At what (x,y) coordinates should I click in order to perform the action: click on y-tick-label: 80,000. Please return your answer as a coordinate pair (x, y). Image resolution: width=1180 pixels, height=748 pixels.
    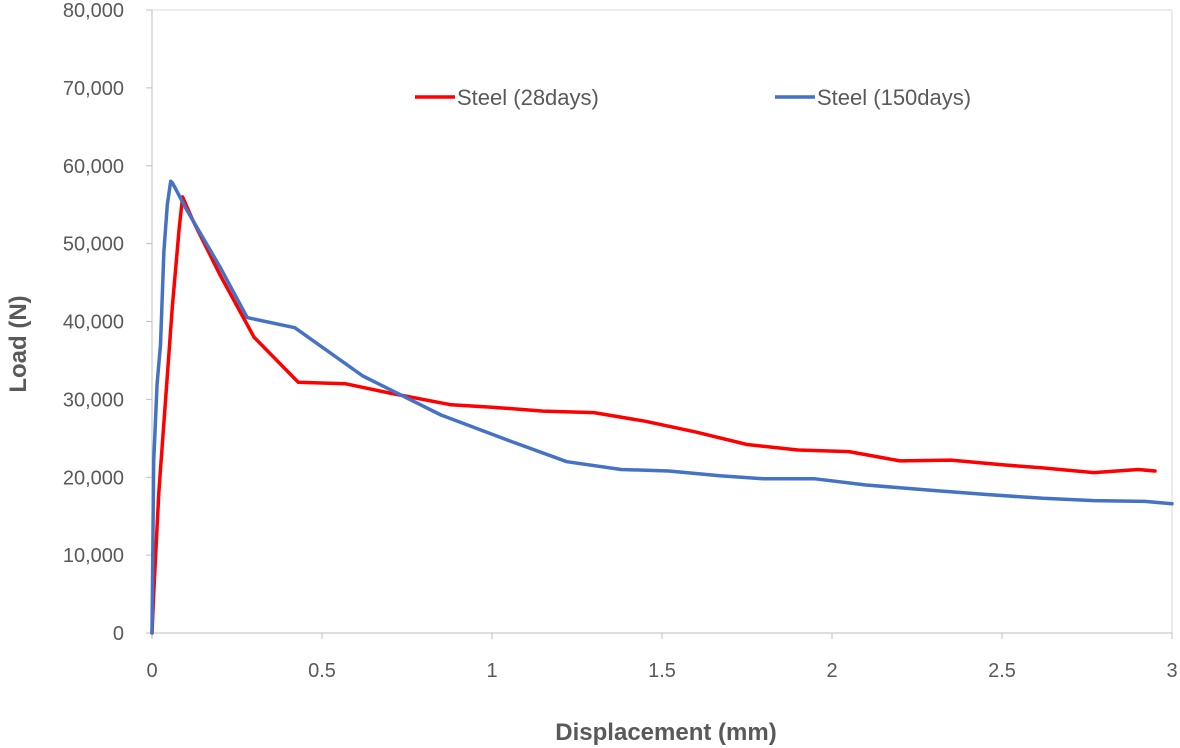
    Looking at the image, I should click on (93, 11).